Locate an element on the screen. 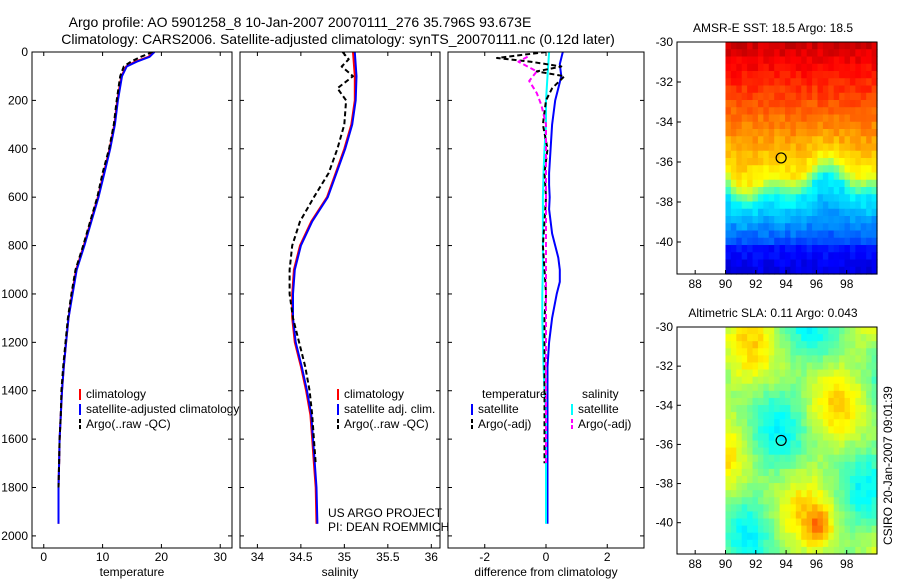  sla_map-xtick-label: 96 is located at coordinates (817, 564).